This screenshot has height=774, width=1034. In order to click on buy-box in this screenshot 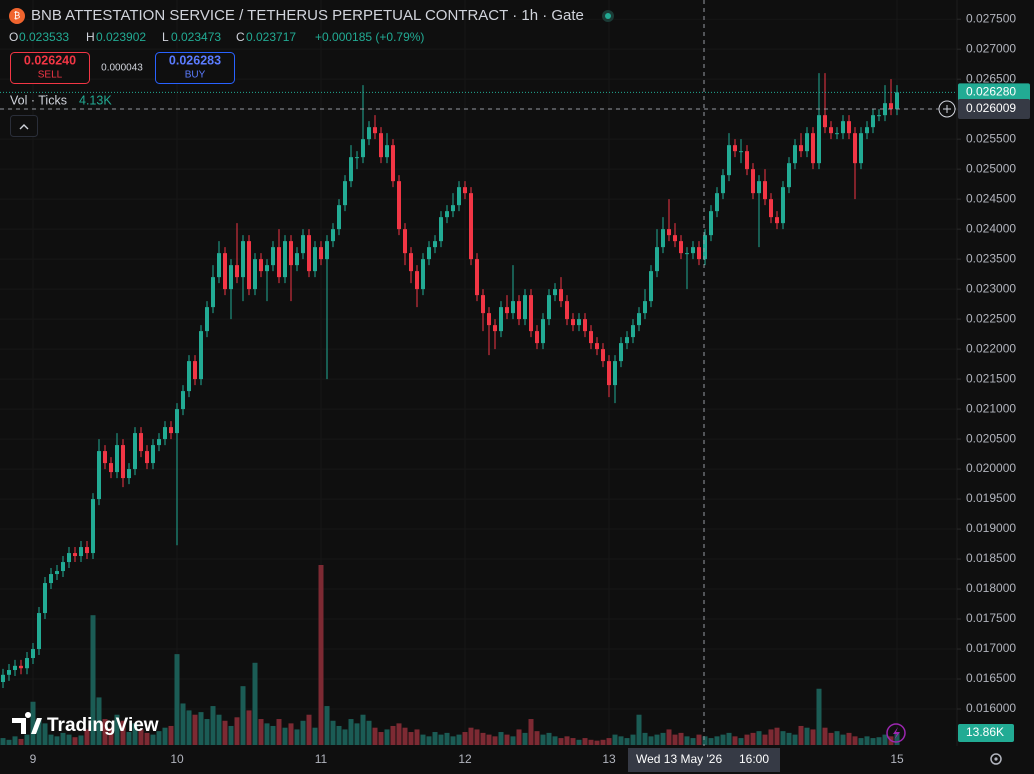, I will do `click(195, 68)`.